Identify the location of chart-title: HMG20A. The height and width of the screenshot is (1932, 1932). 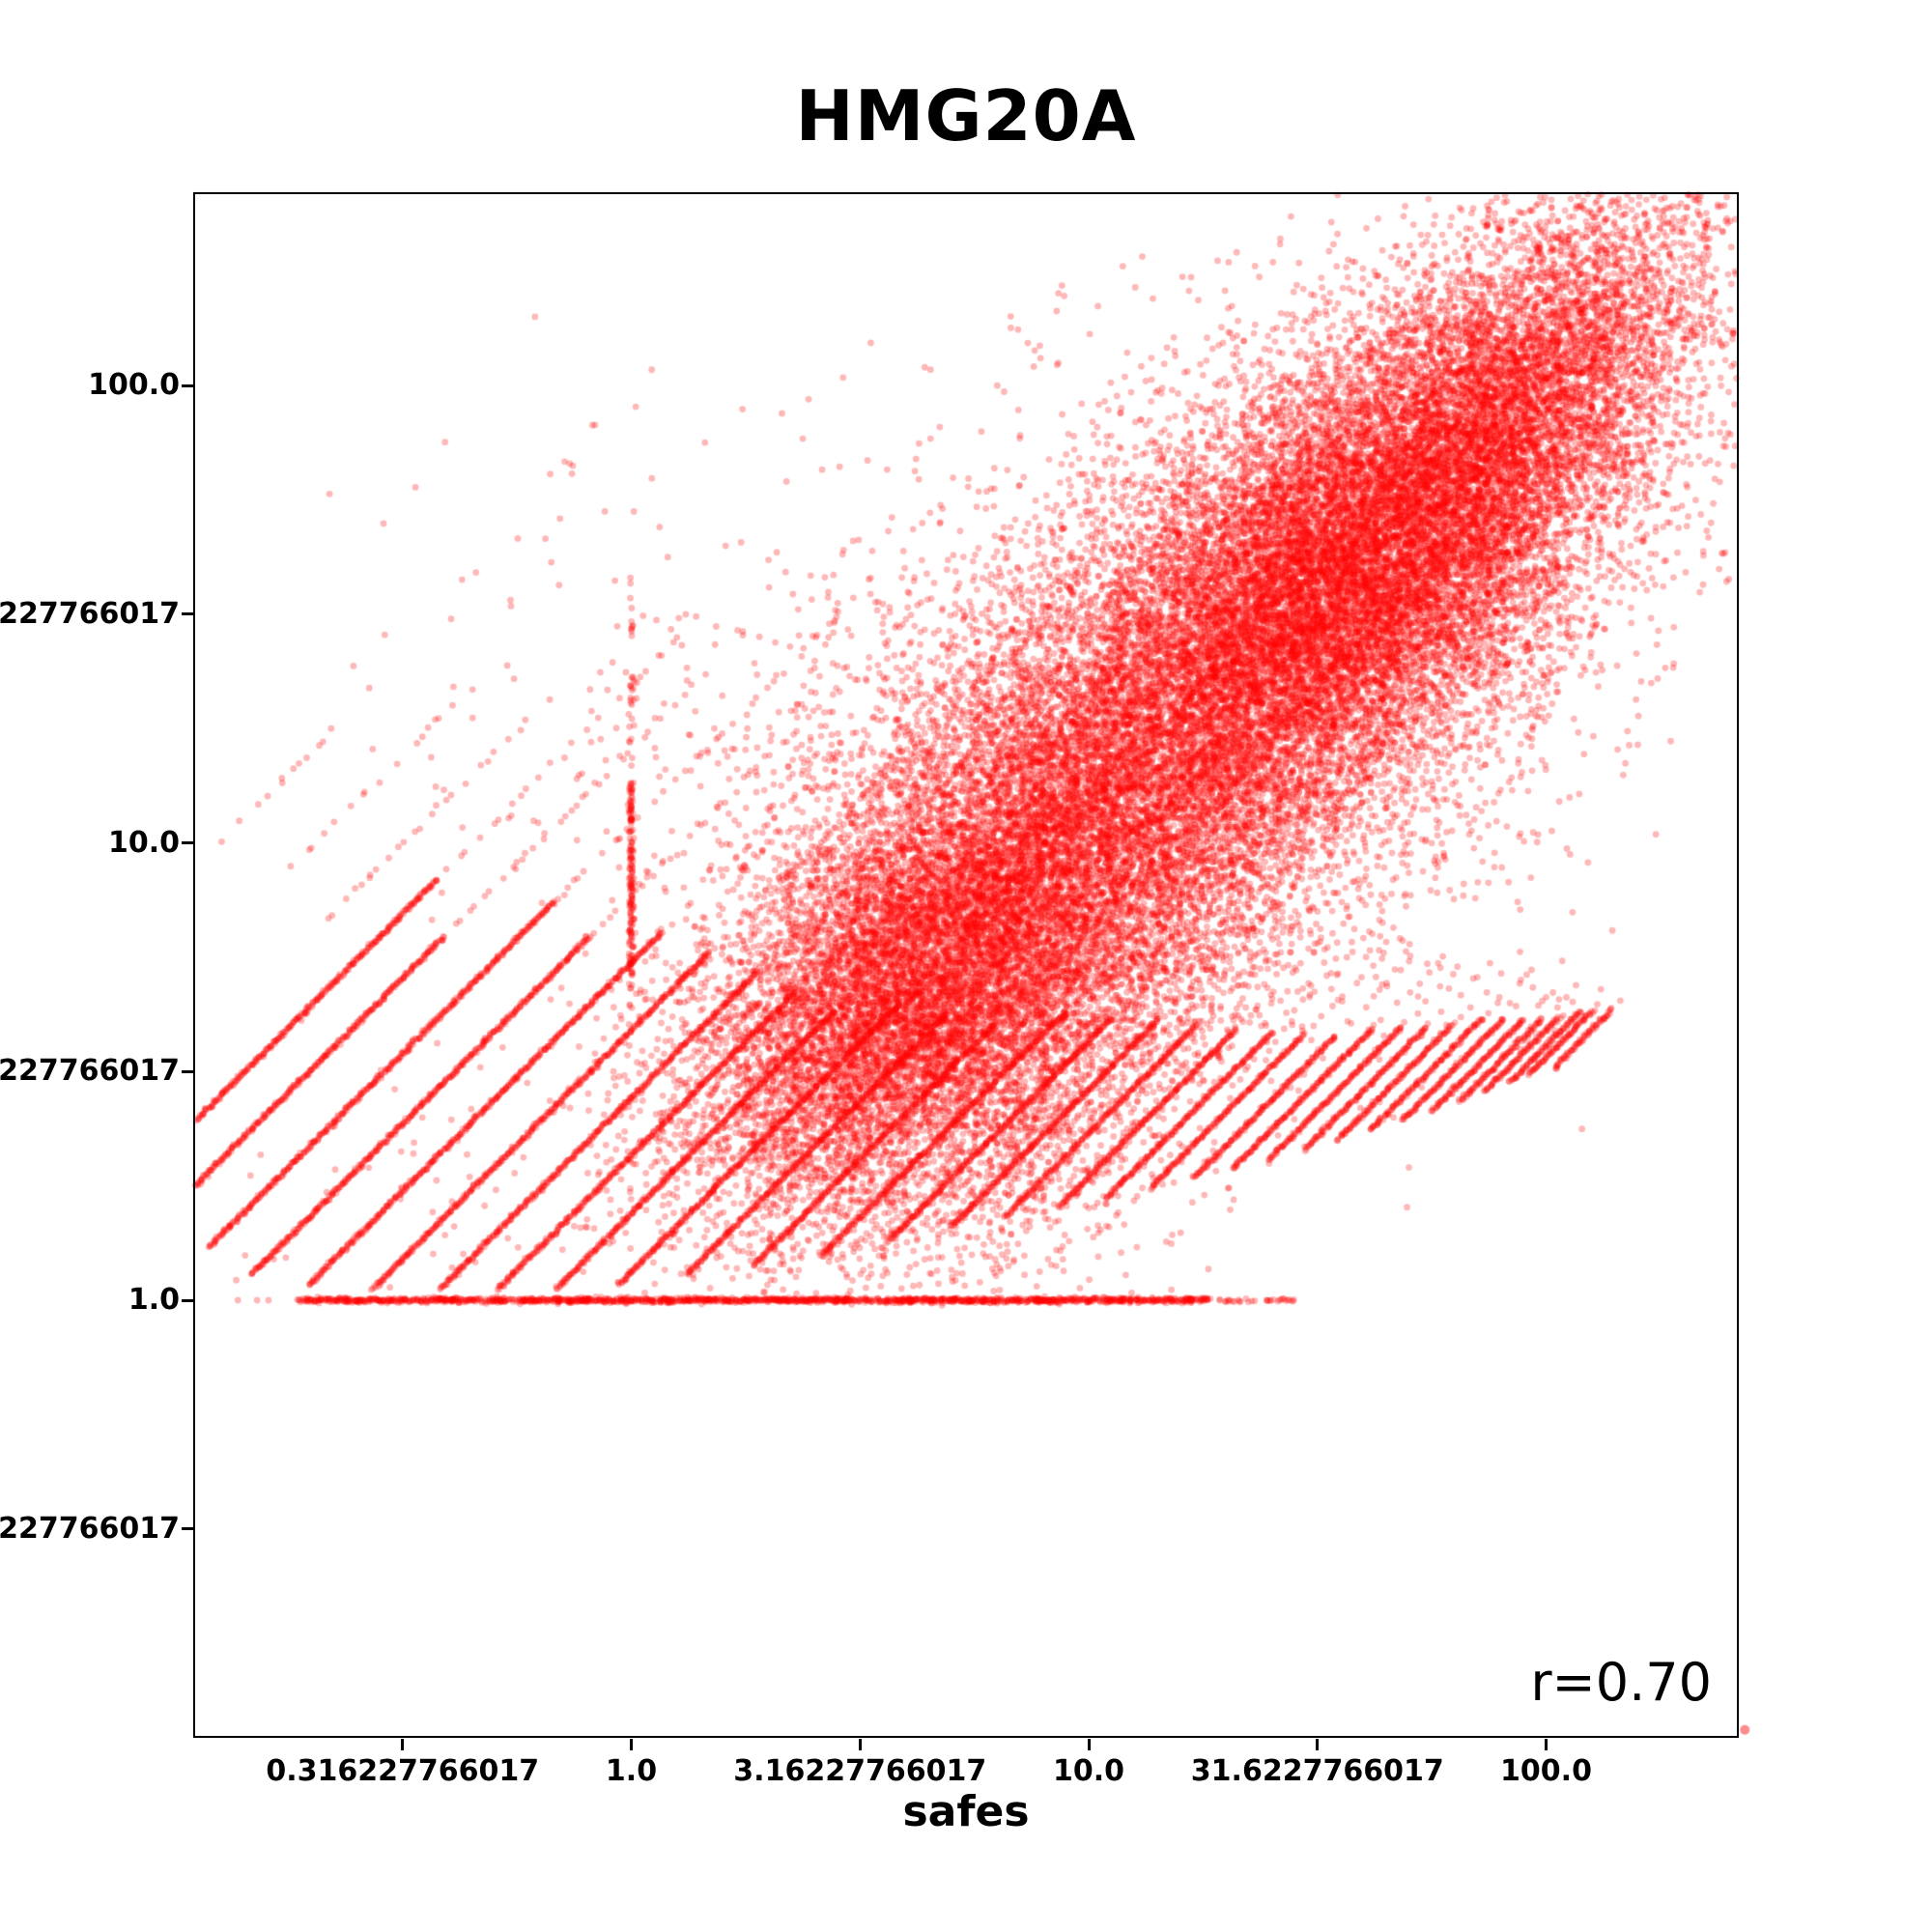
(966, 115).